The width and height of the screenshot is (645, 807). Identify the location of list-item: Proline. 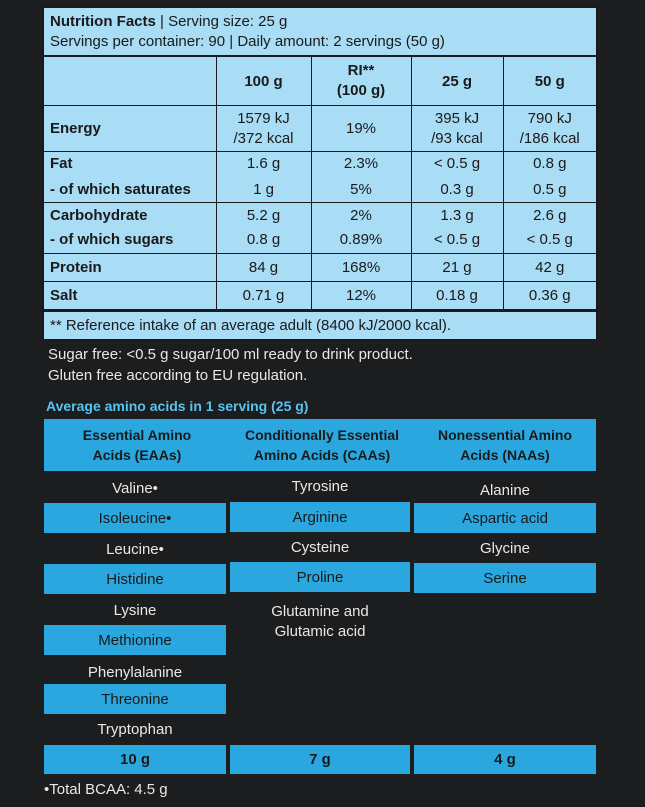
(320, 577).